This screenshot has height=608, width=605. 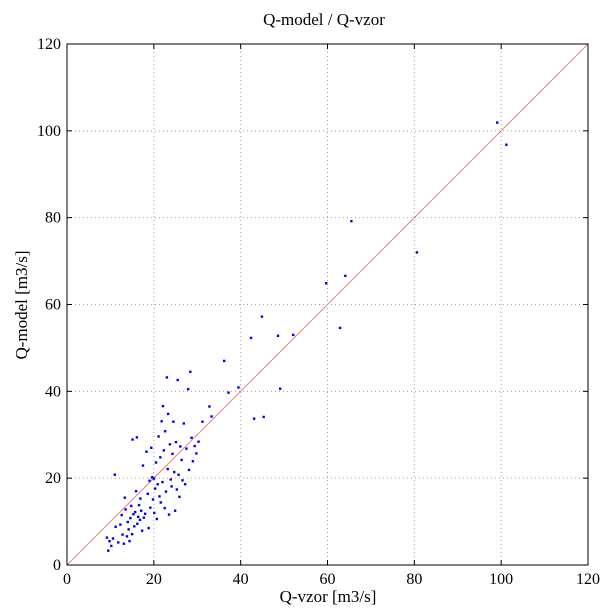 What do you see at coordinates (57, 565) in the screenshot?
I see `y-tick-label: 0` at bounding box center [57, 565].